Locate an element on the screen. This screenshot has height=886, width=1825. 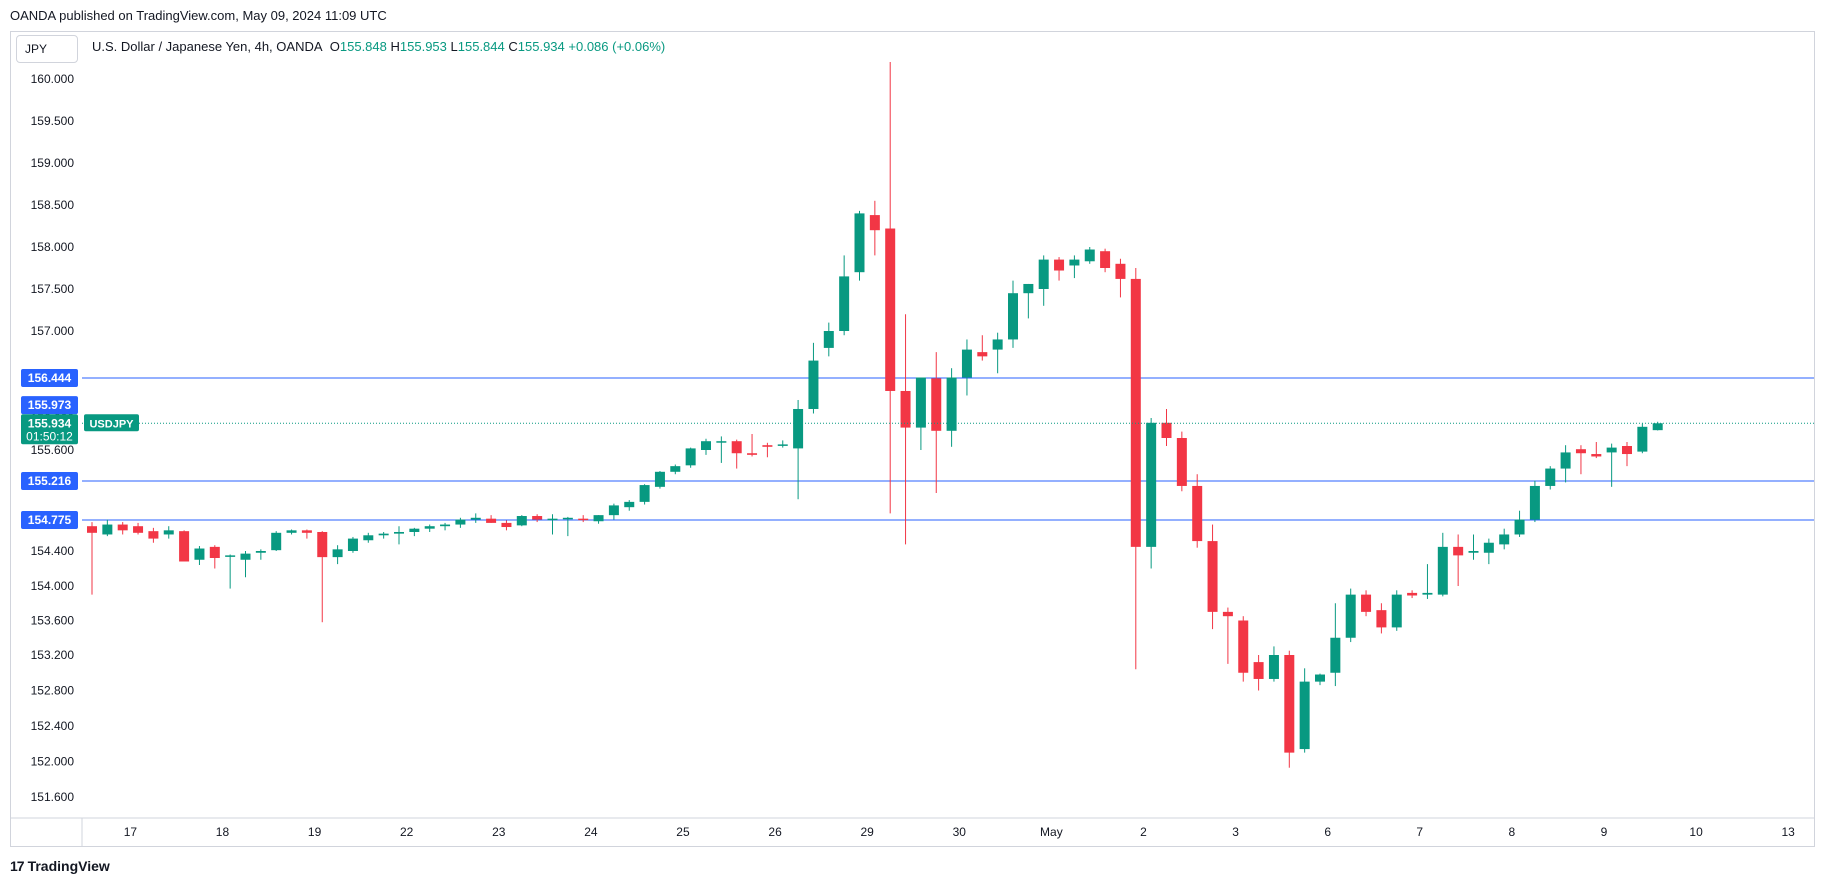
y-tick-label: 155.600 is located at coordinates (53, 450).